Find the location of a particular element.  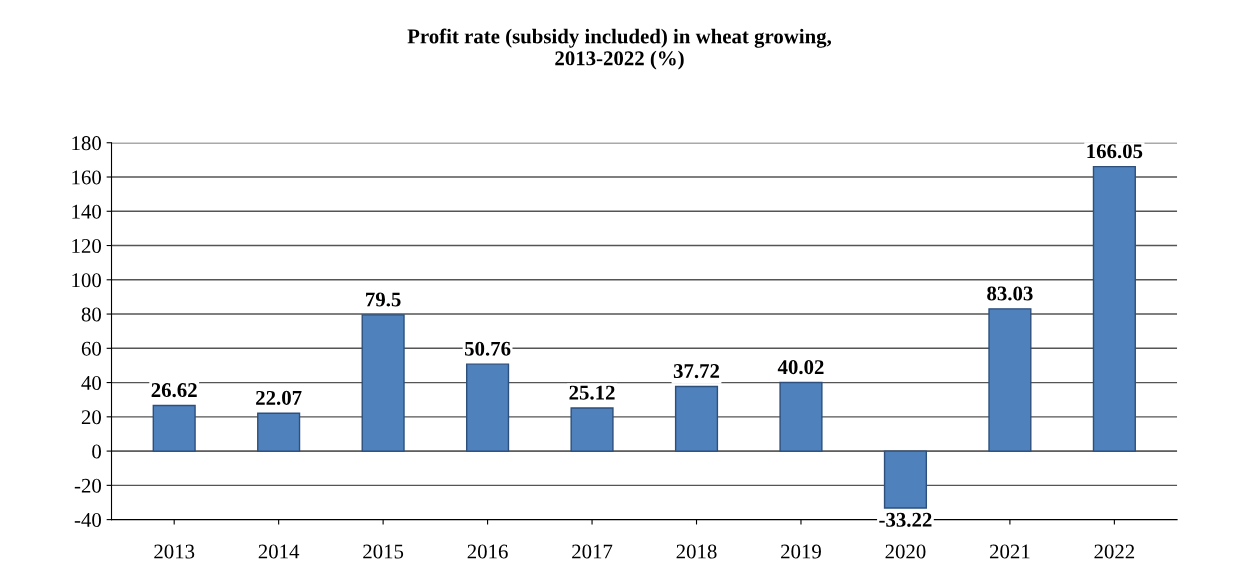

x-tick-label: 2013 is located at coordinates (174, 551).